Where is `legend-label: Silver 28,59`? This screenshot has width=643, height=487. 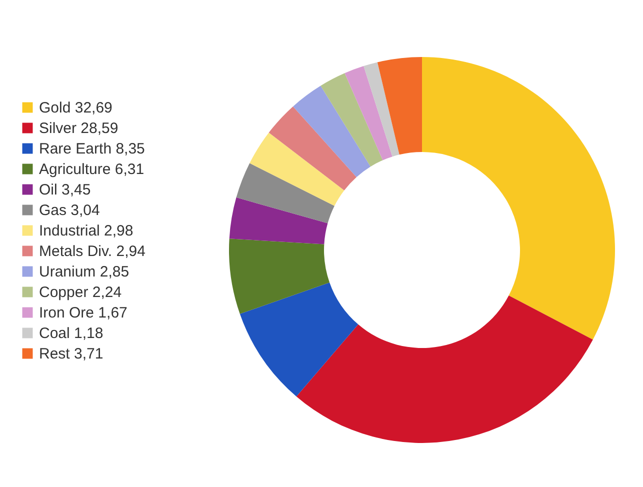
legend-label: Silver 28,59 is located at coordinates (78, 128).